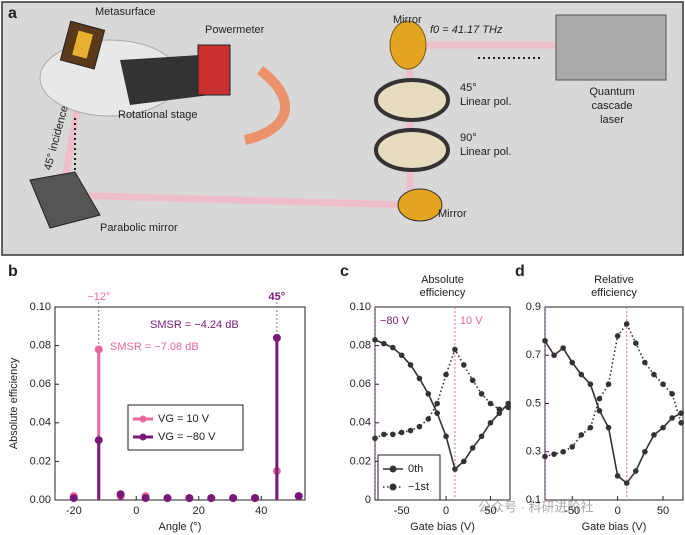  I want to click on powermeter, so click(214, 70).